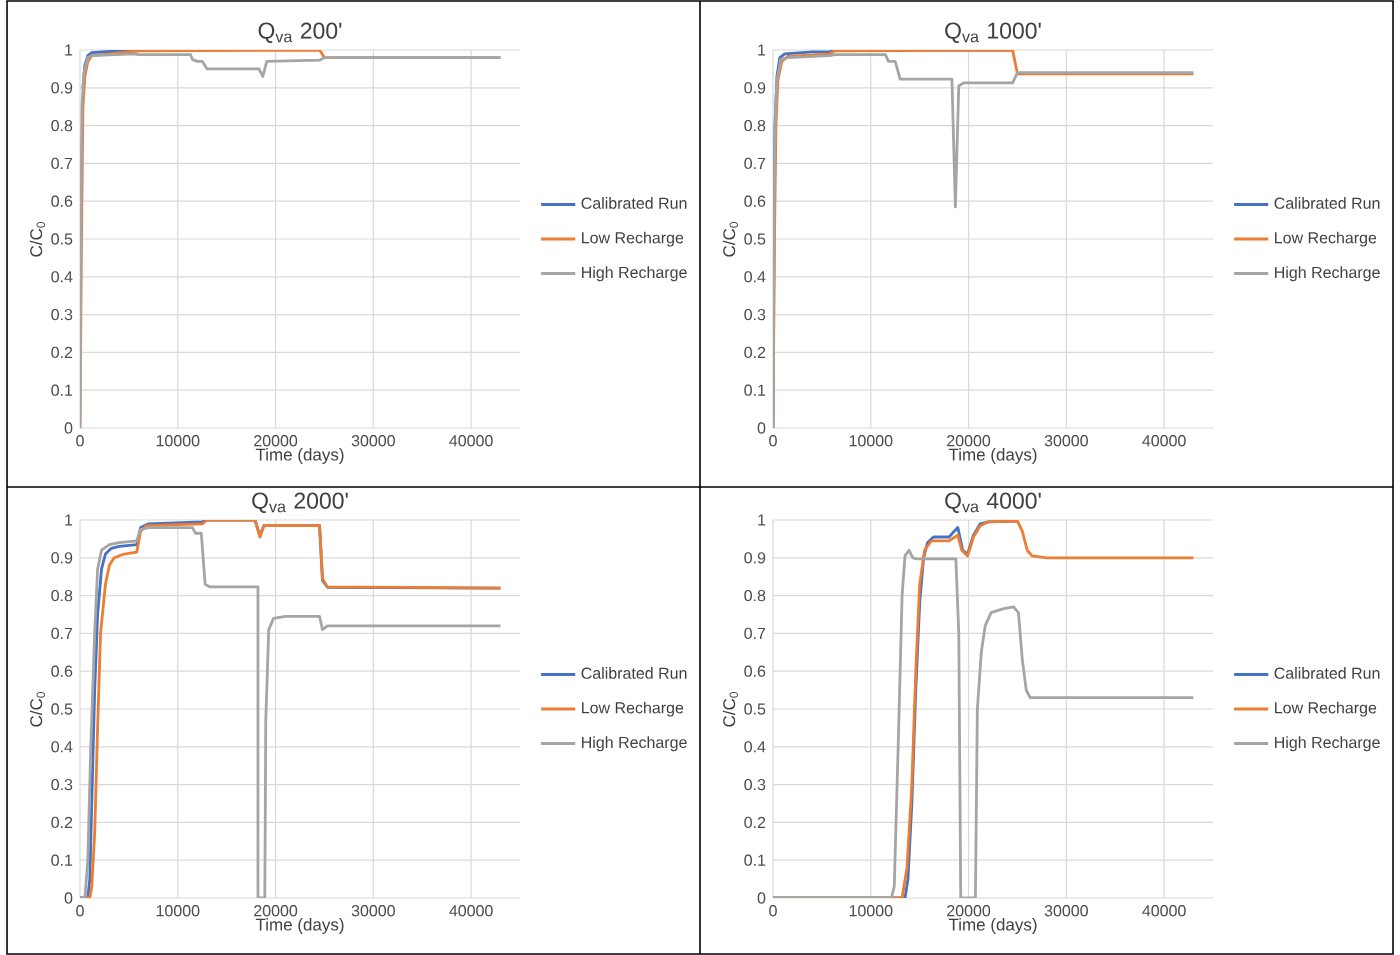  I want to click on chart-title: Q$_{va}$ 200', so click(300, 32).